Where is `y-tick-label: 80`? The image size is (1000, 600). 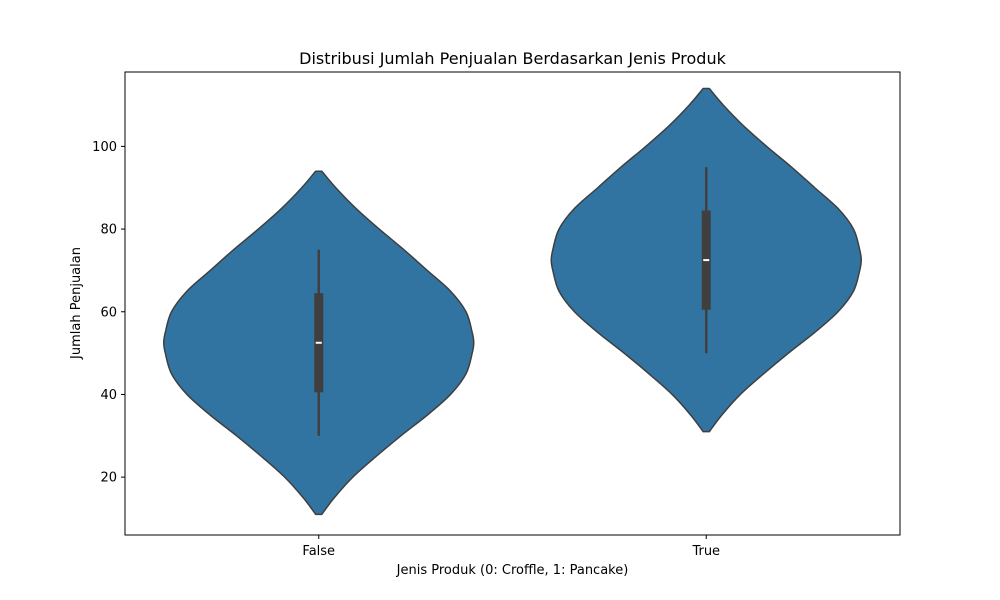 y-tick-label: 80 is located at coordinates (108, 230).